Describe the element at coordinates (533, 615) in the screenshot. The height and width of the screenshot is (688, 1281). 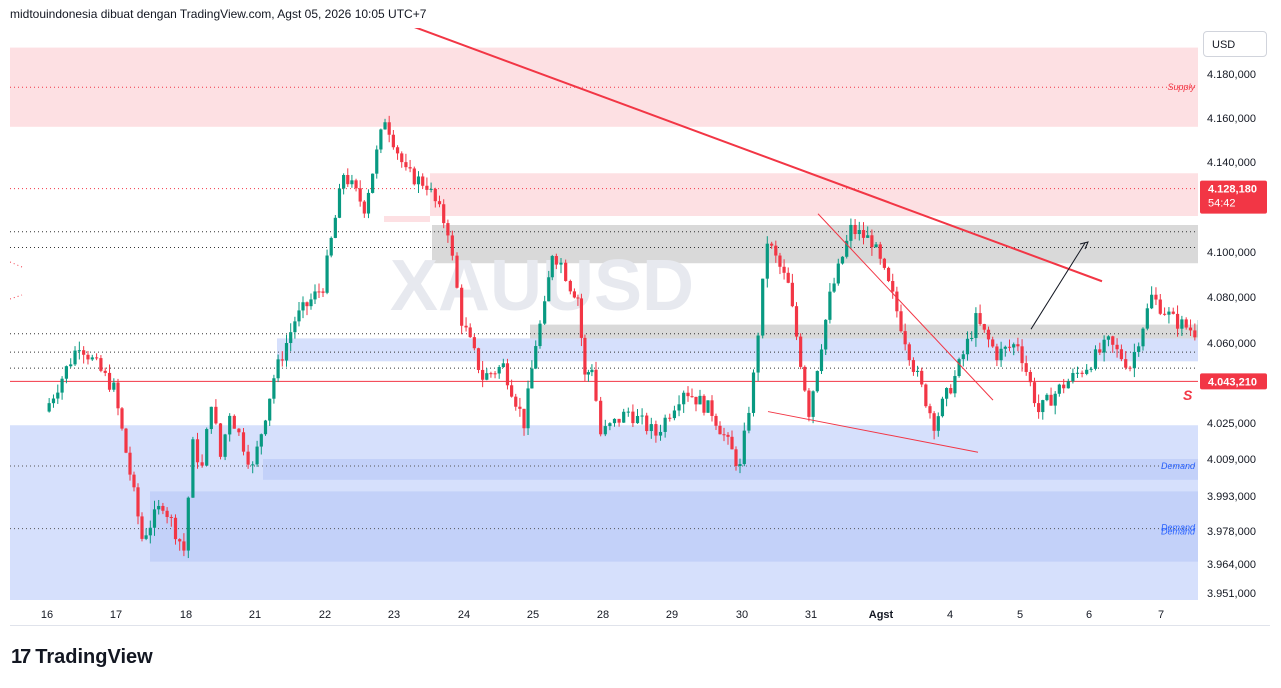
I see `x-tick-label: 25` at that location.